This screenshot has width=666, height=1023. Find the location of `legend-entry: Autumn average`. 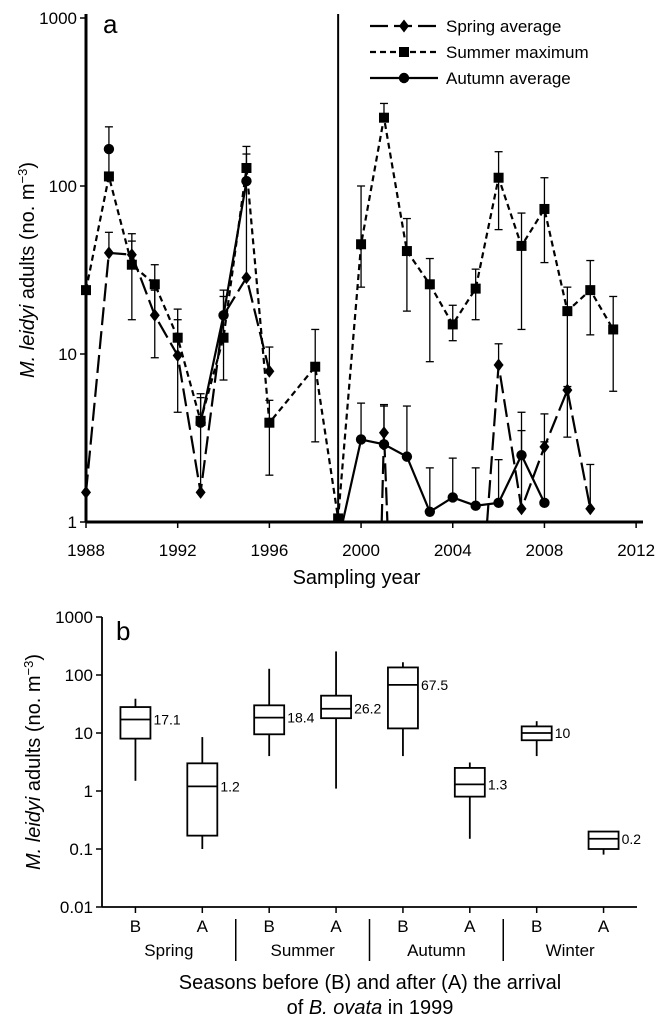

legend-entry: Autumn average is located at coordinates (508, 78).